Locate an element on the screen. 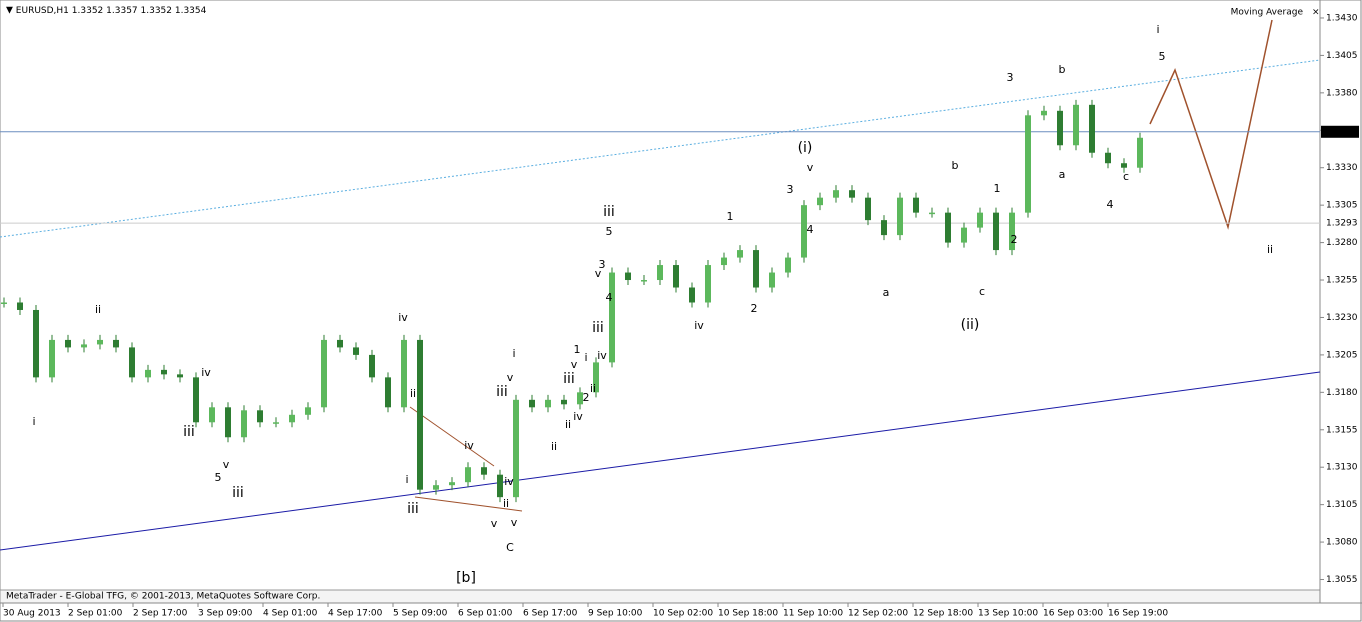 This screenshot has height=622, width=1362. y-tick-label: 1.3055 is located at coordinates (1342, 580).